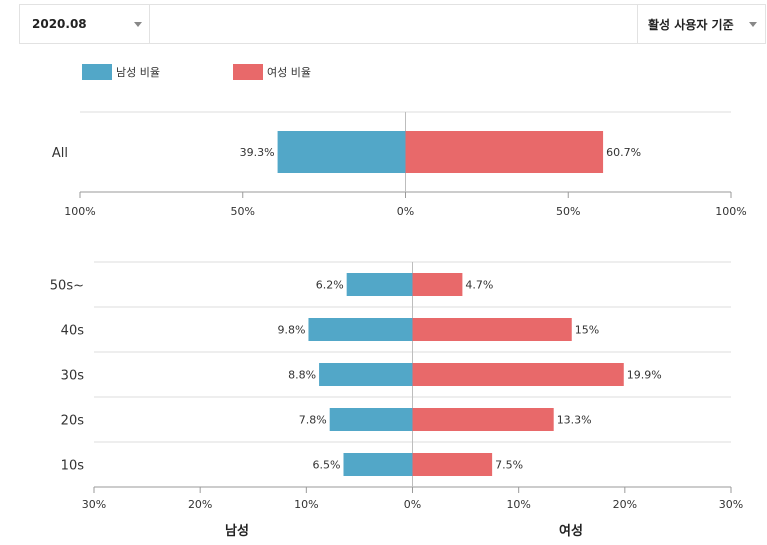 This screenshot has height=545, width=767. Describe the element at coordinates (644, 375) in the screenshot. I see `age-data-label-female: 19.9%` at that location.